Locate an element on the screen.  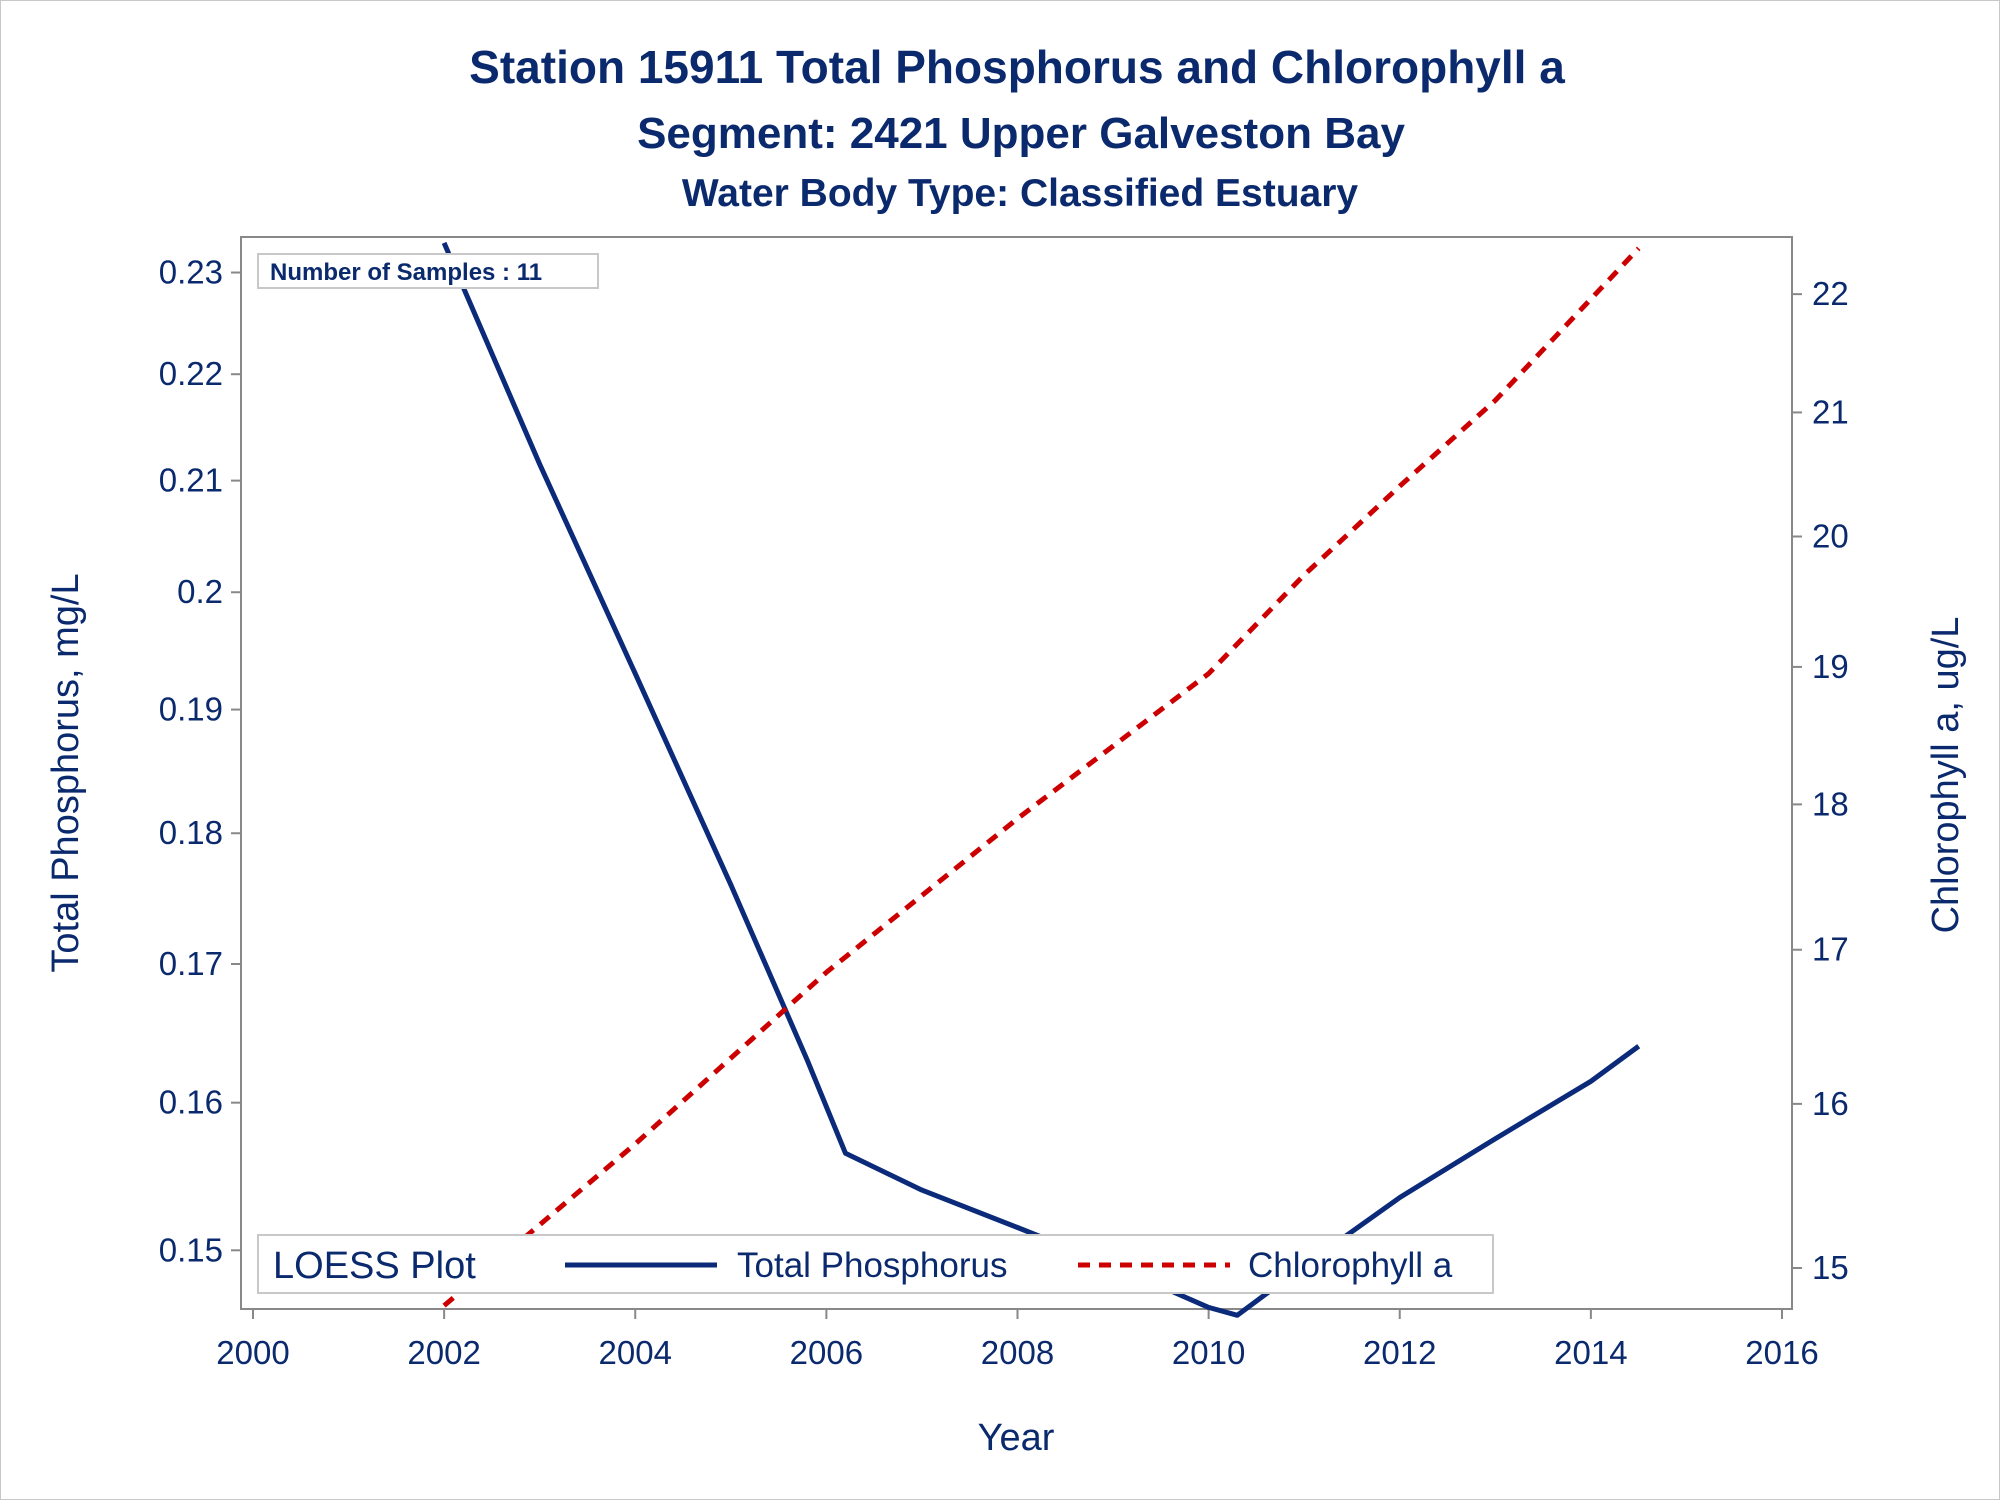
samples-box is located at coordinates (428, 271).